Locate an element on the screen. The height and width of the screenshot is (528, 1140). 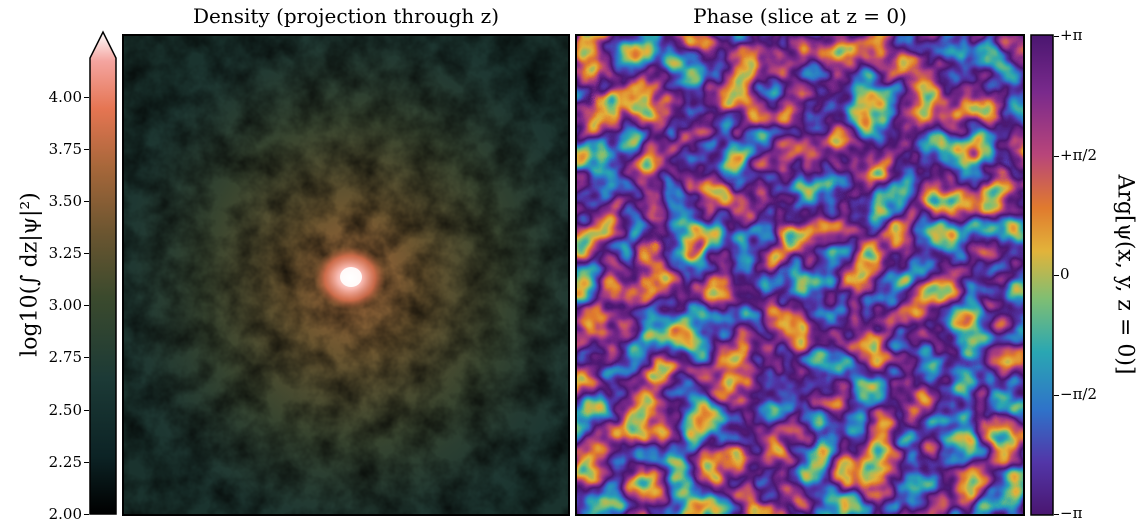
density-colorbar-tick-label: 2.50 is located at coordinates (65, 409).